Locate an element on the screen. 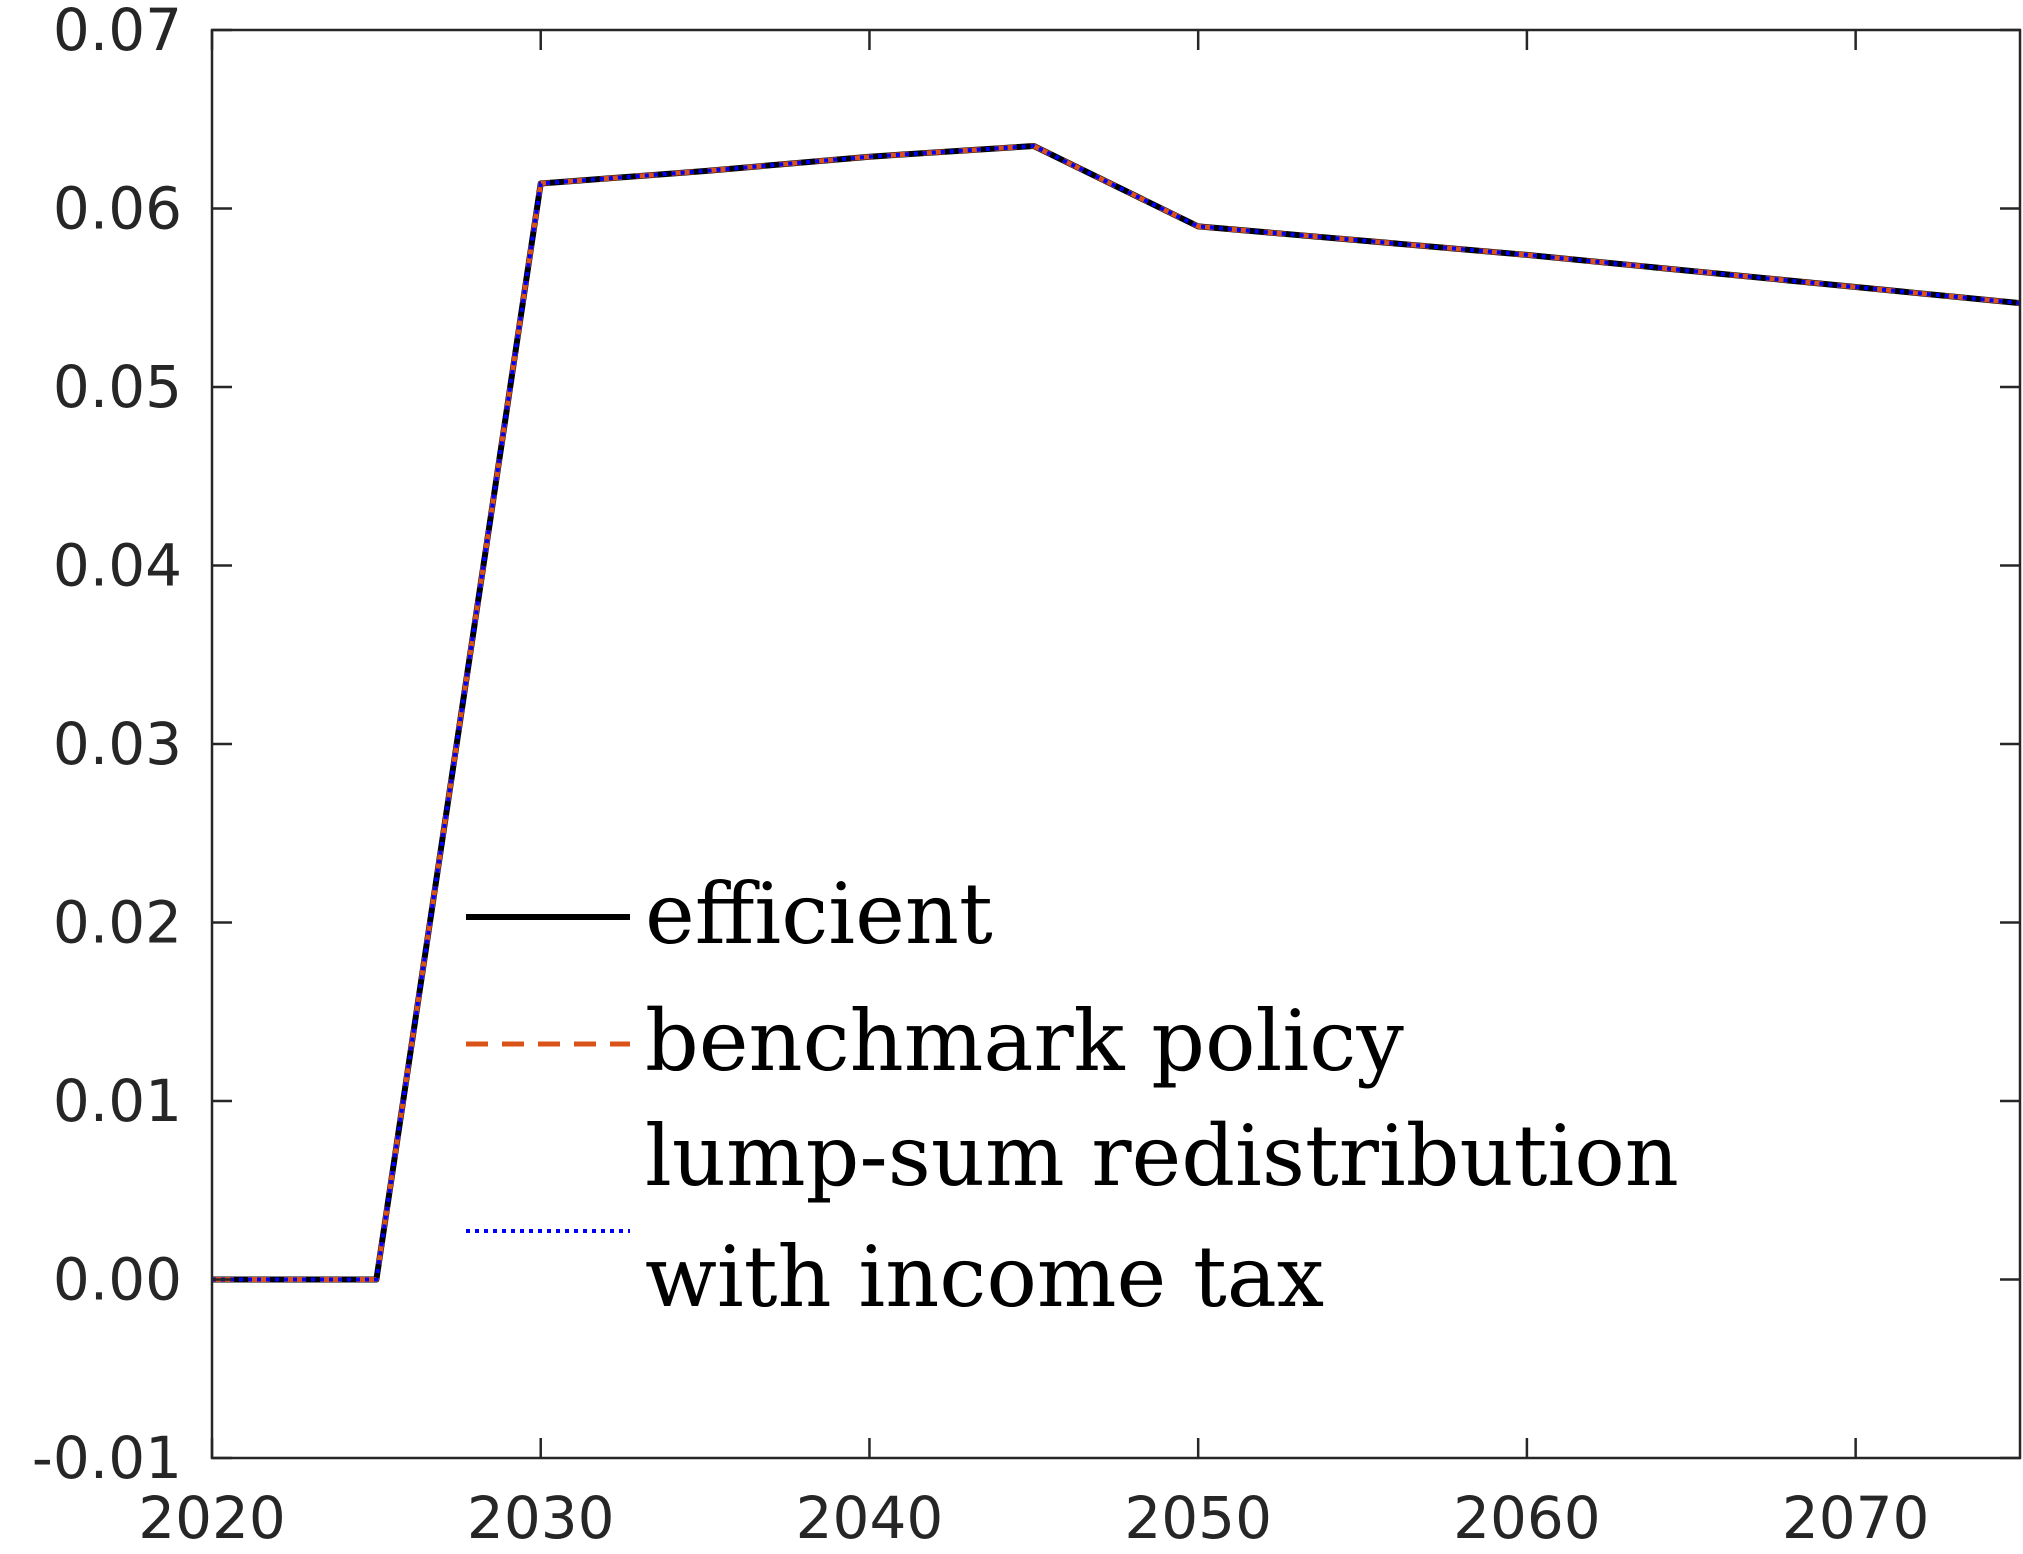 Image resolution: width=2023 pixels, height=1554 pixels. x-tick-label: 2020 is located at coordinates (212, 1518).